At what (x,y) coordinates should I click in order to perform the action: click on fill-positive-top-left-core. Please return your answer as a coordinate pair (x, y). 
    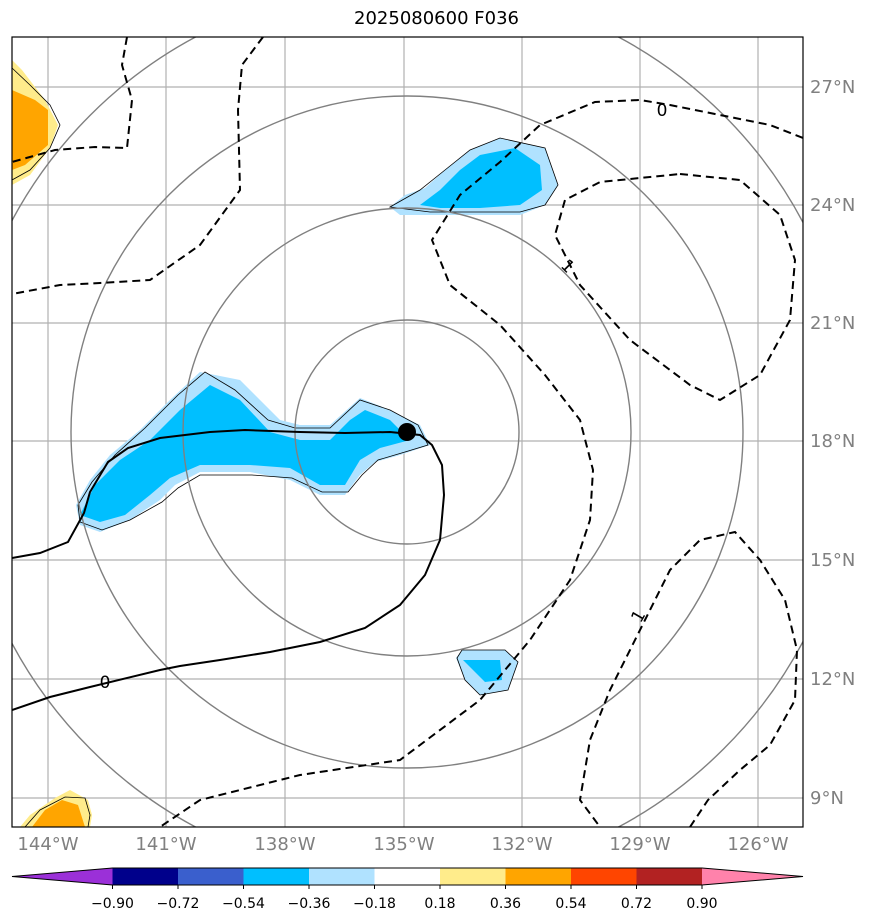
    Looking at the image, I should click on (30, 130).